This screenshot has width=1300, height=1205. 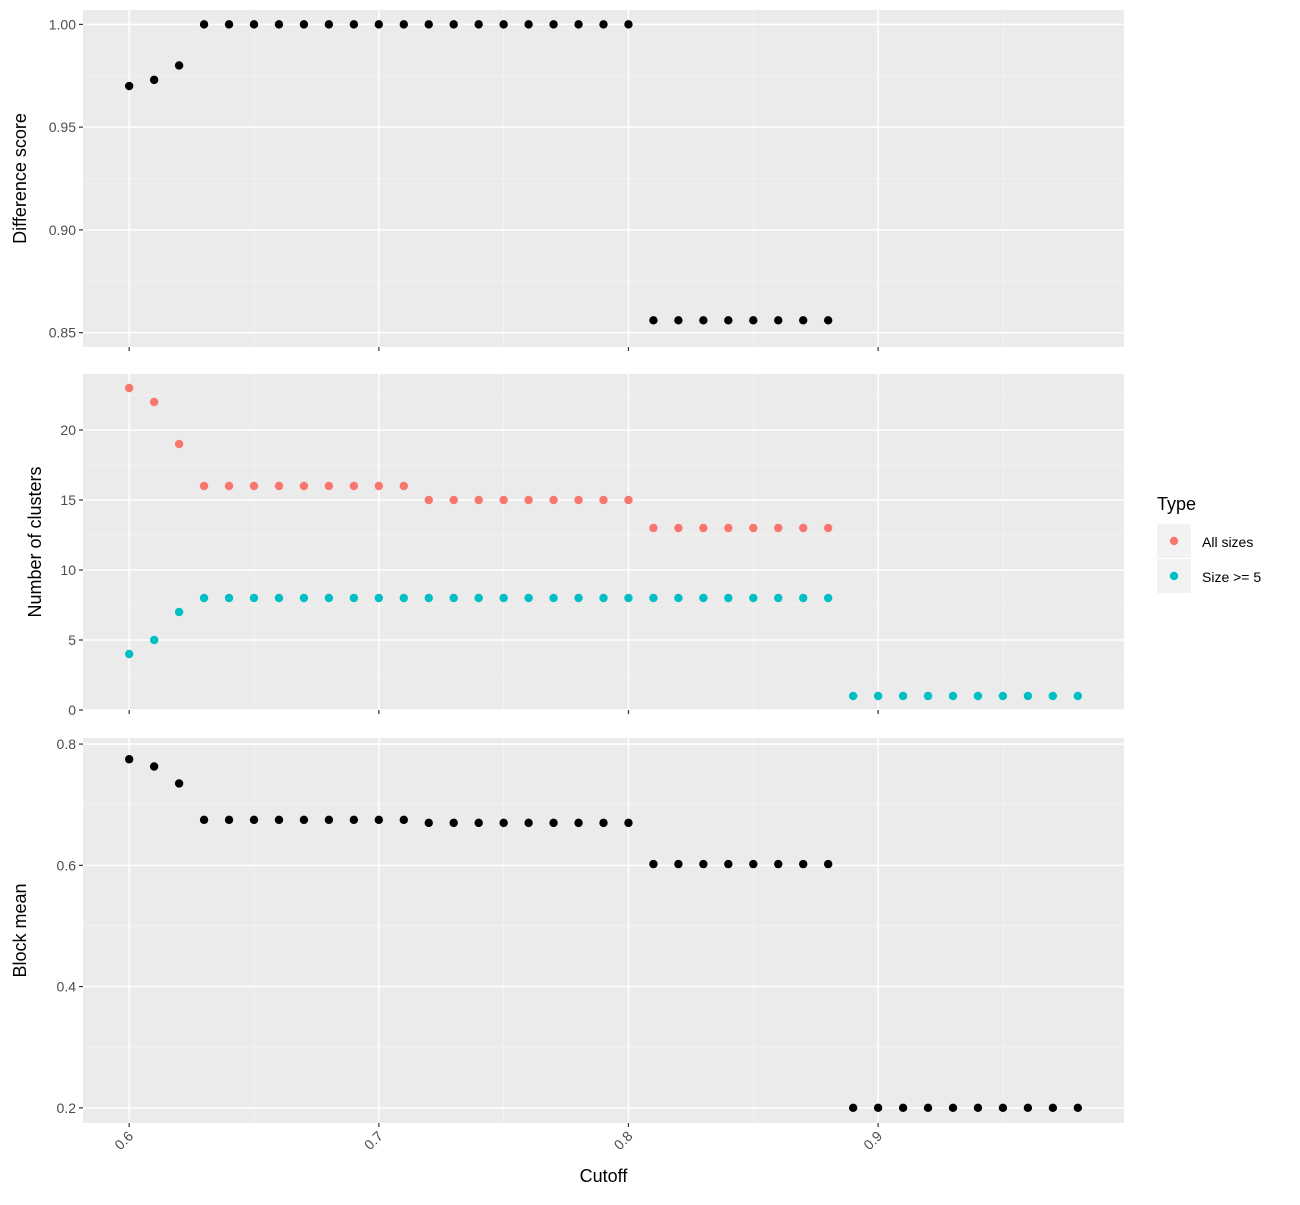 I want to click on y-tick-label: 5, so click(x=72, y=640).